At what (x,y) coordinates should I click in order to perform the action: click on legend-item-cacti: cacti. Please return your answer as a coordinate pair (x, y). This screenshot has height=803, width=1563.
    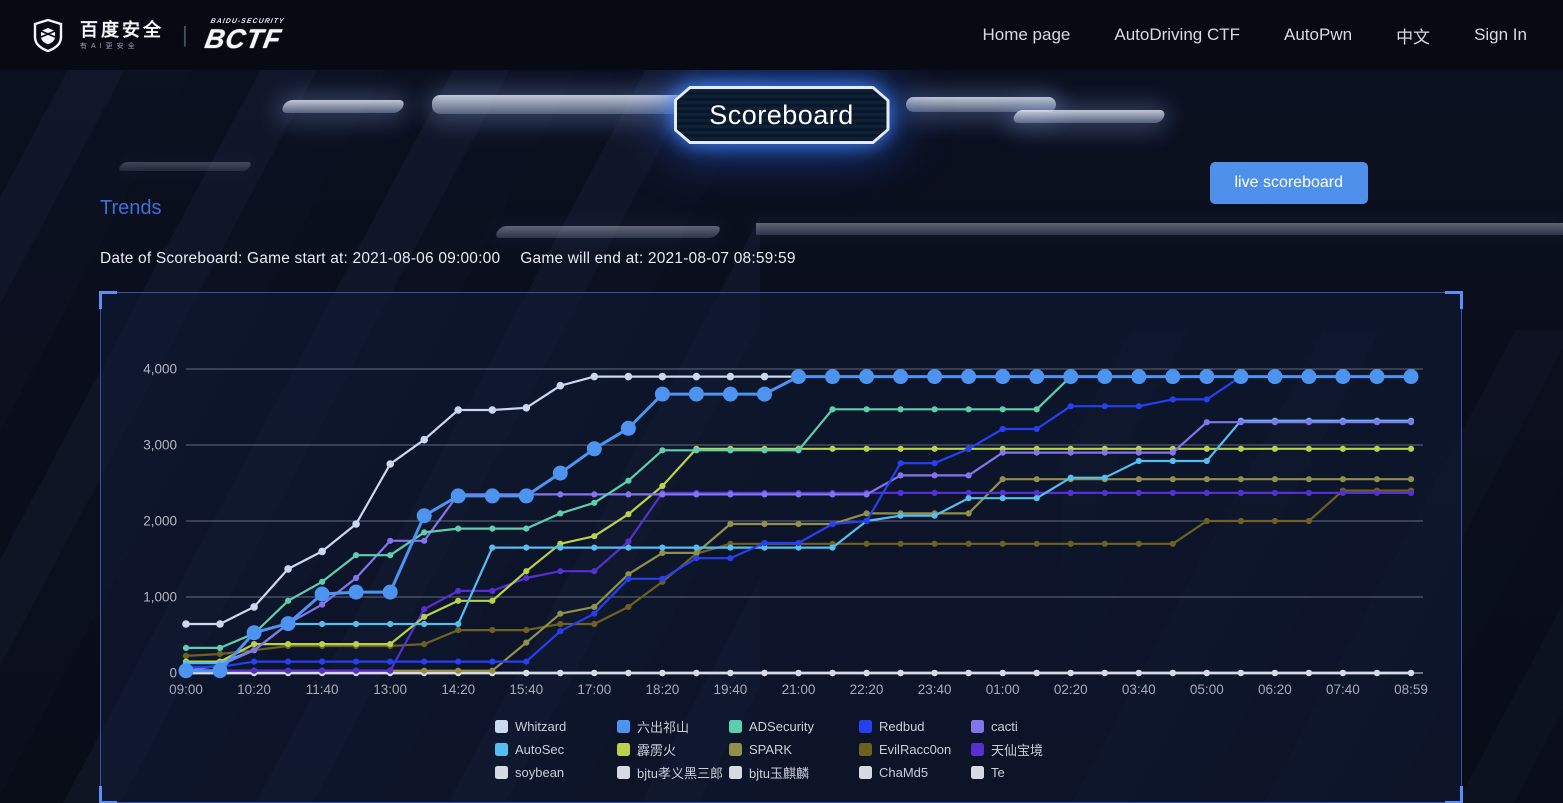
    Looking at the image, I should click on (1019, 726).